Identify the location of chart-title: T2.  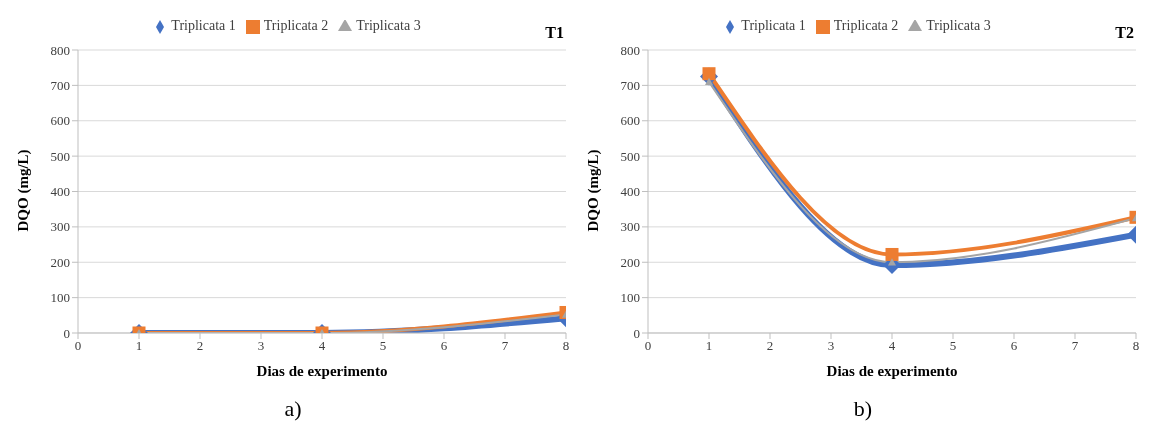
(1124, 33).